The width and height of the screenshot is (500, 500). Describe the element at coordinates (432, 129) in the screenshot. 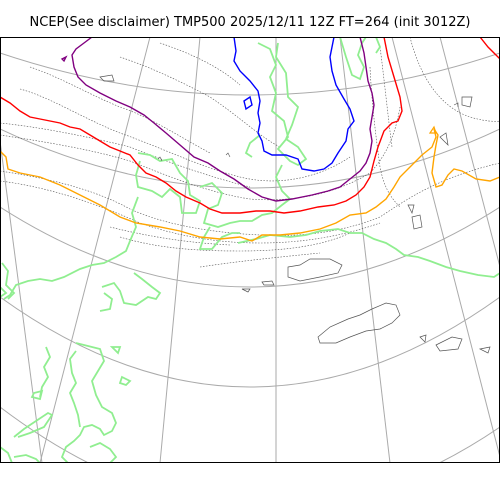

I see `orange-blob` at that location.